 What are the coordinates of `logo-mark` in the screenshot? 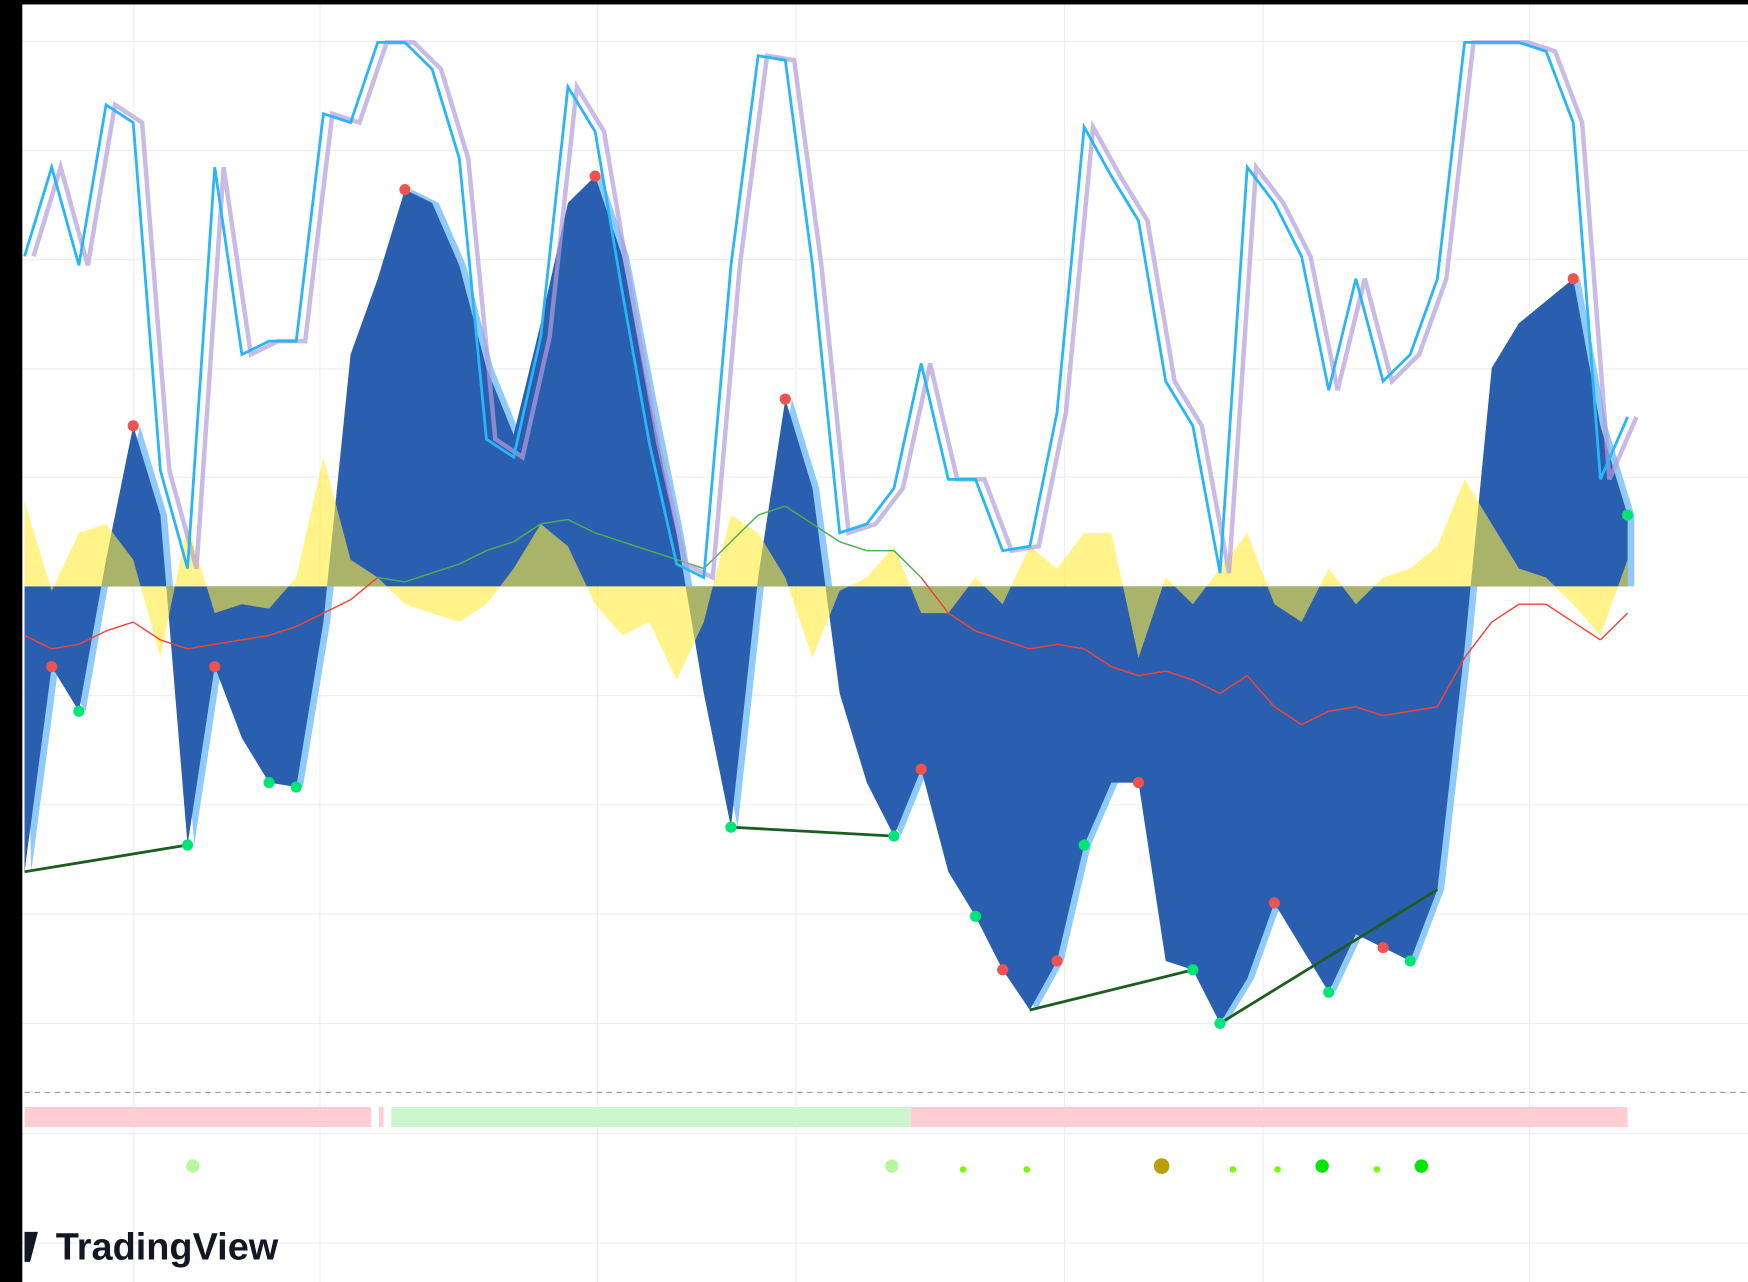 It's located at (31, 1246).